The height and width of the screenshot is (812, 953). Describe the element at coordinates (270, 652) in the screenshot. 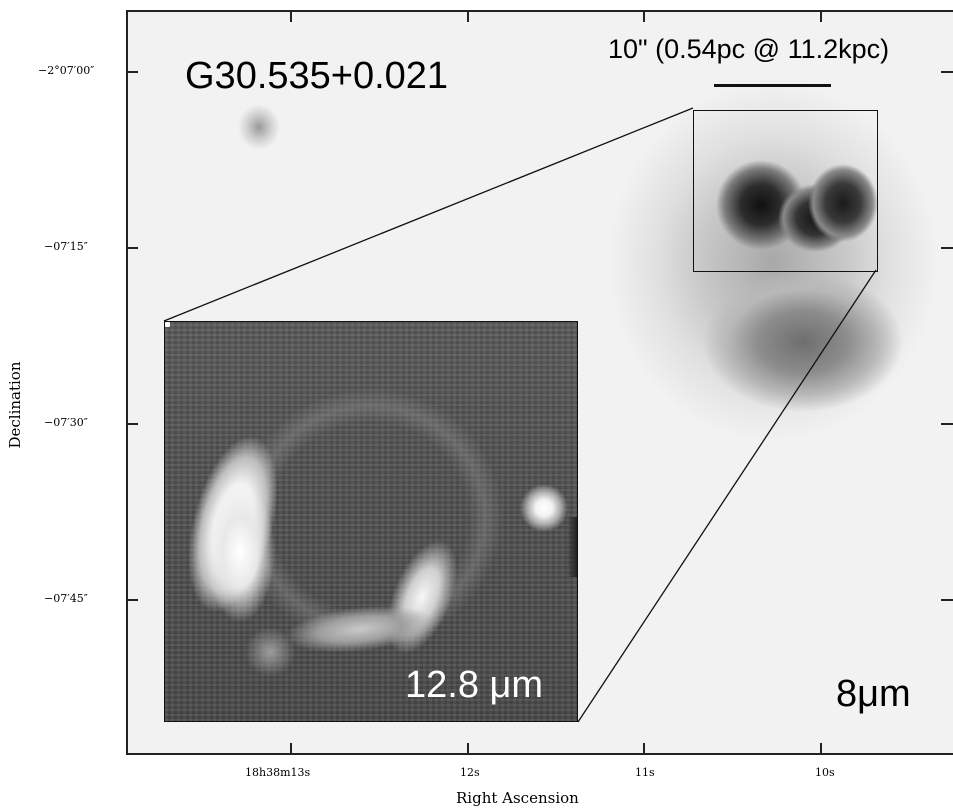

I see `arc-bottom-left` at that location.